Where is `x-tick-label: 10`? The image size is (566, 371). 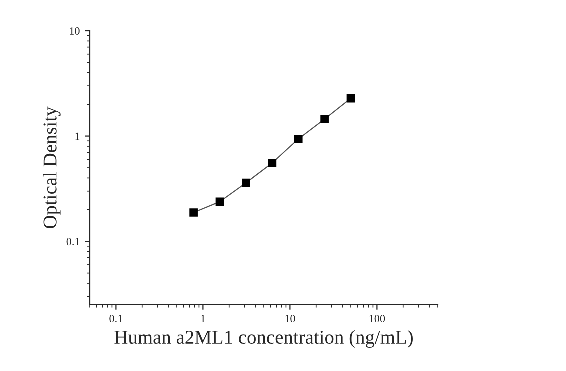
x-tick-label: 10 is located at coordinates (291, 319).